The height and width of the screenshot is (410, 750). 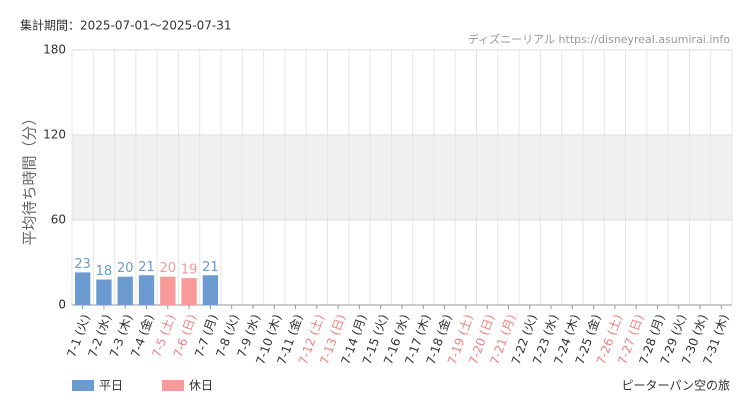 What do you see at coordinates (62, 305) in the screenshot?
I see `y-tick-label: 0` at bounding box center [62, 305].